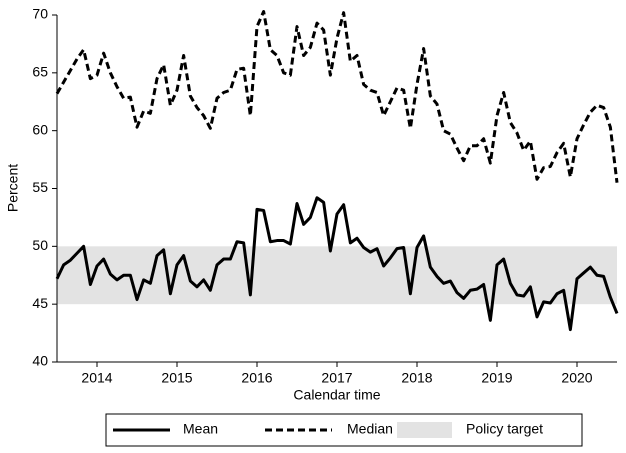  Describe the element at coordinates (40, 72) in the screenshot. I see `y-tick-label: 65` at that location.